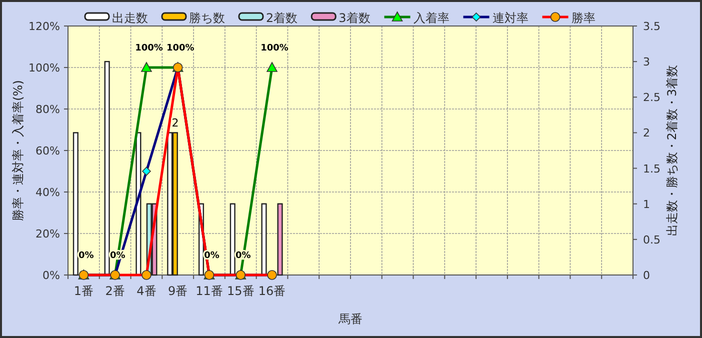 This screenshot has height=338, width=702. What do you see at coordinates (510, 18) in the screenshot?
I see `legend-label: 連対率` at bounding box center [510, 18].